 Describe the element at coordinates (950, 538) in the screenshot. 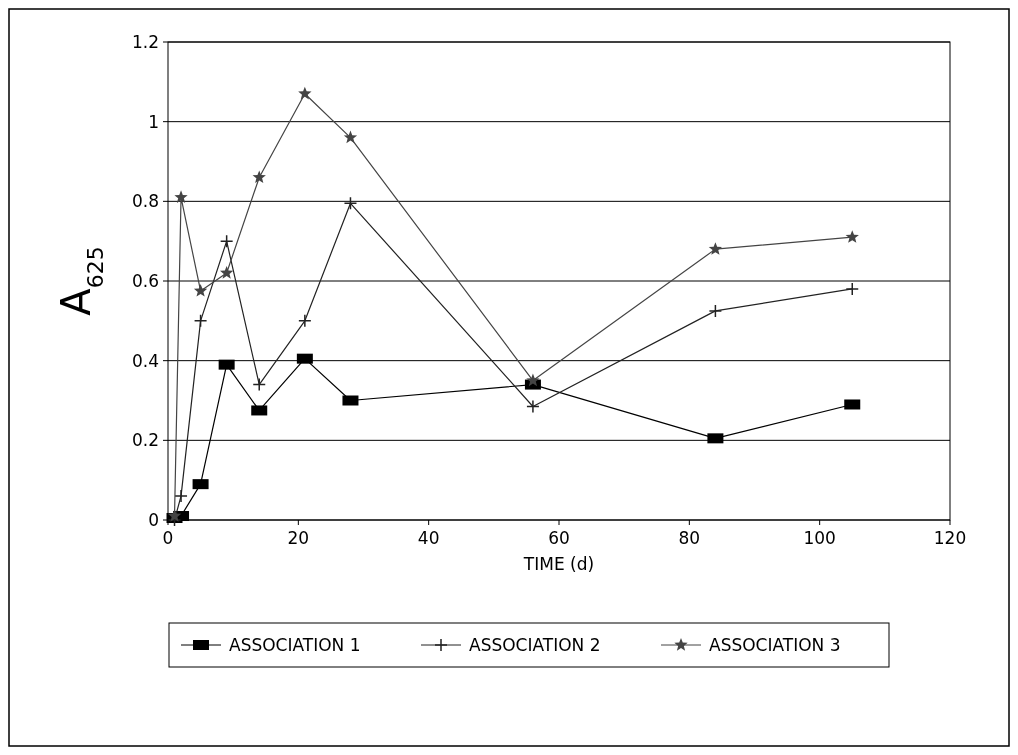

I see `x-tick-label: 120` at that location.